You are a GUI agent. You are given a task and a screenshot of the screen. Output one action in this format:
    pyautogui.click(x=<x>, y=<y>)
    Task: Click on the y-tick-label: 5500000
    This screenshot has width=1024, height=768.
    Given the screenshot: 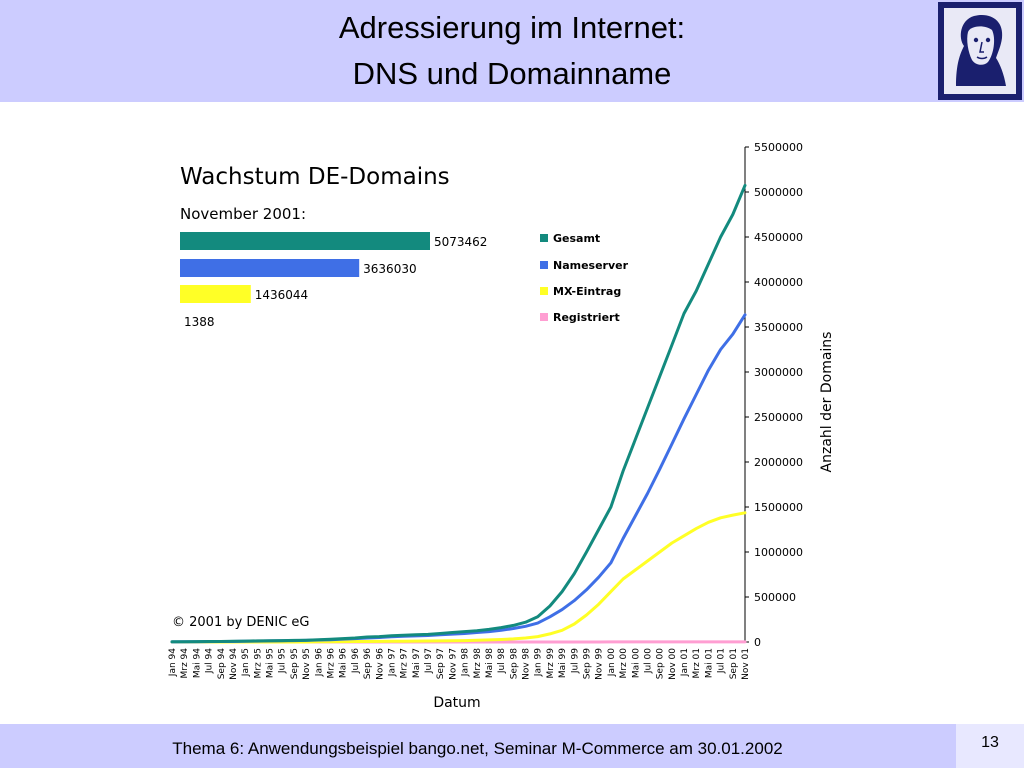 What is the action you would take?
    pyautogui.click(x=778, y=147)
    